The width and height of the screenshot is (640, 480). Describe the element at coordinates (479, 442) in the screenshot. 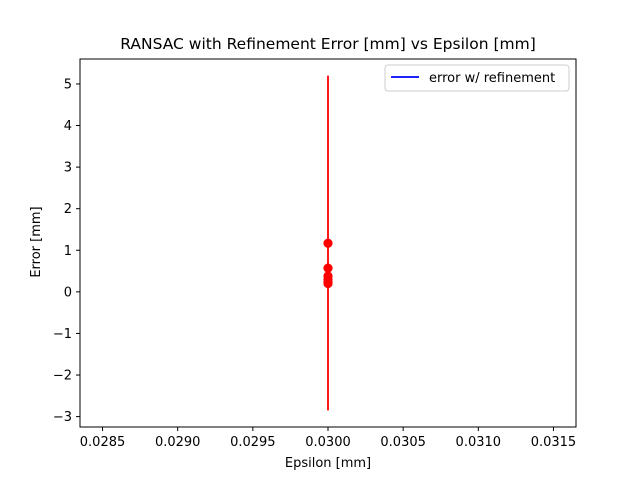

I see `x-tick-label: 0.0310` at that location.